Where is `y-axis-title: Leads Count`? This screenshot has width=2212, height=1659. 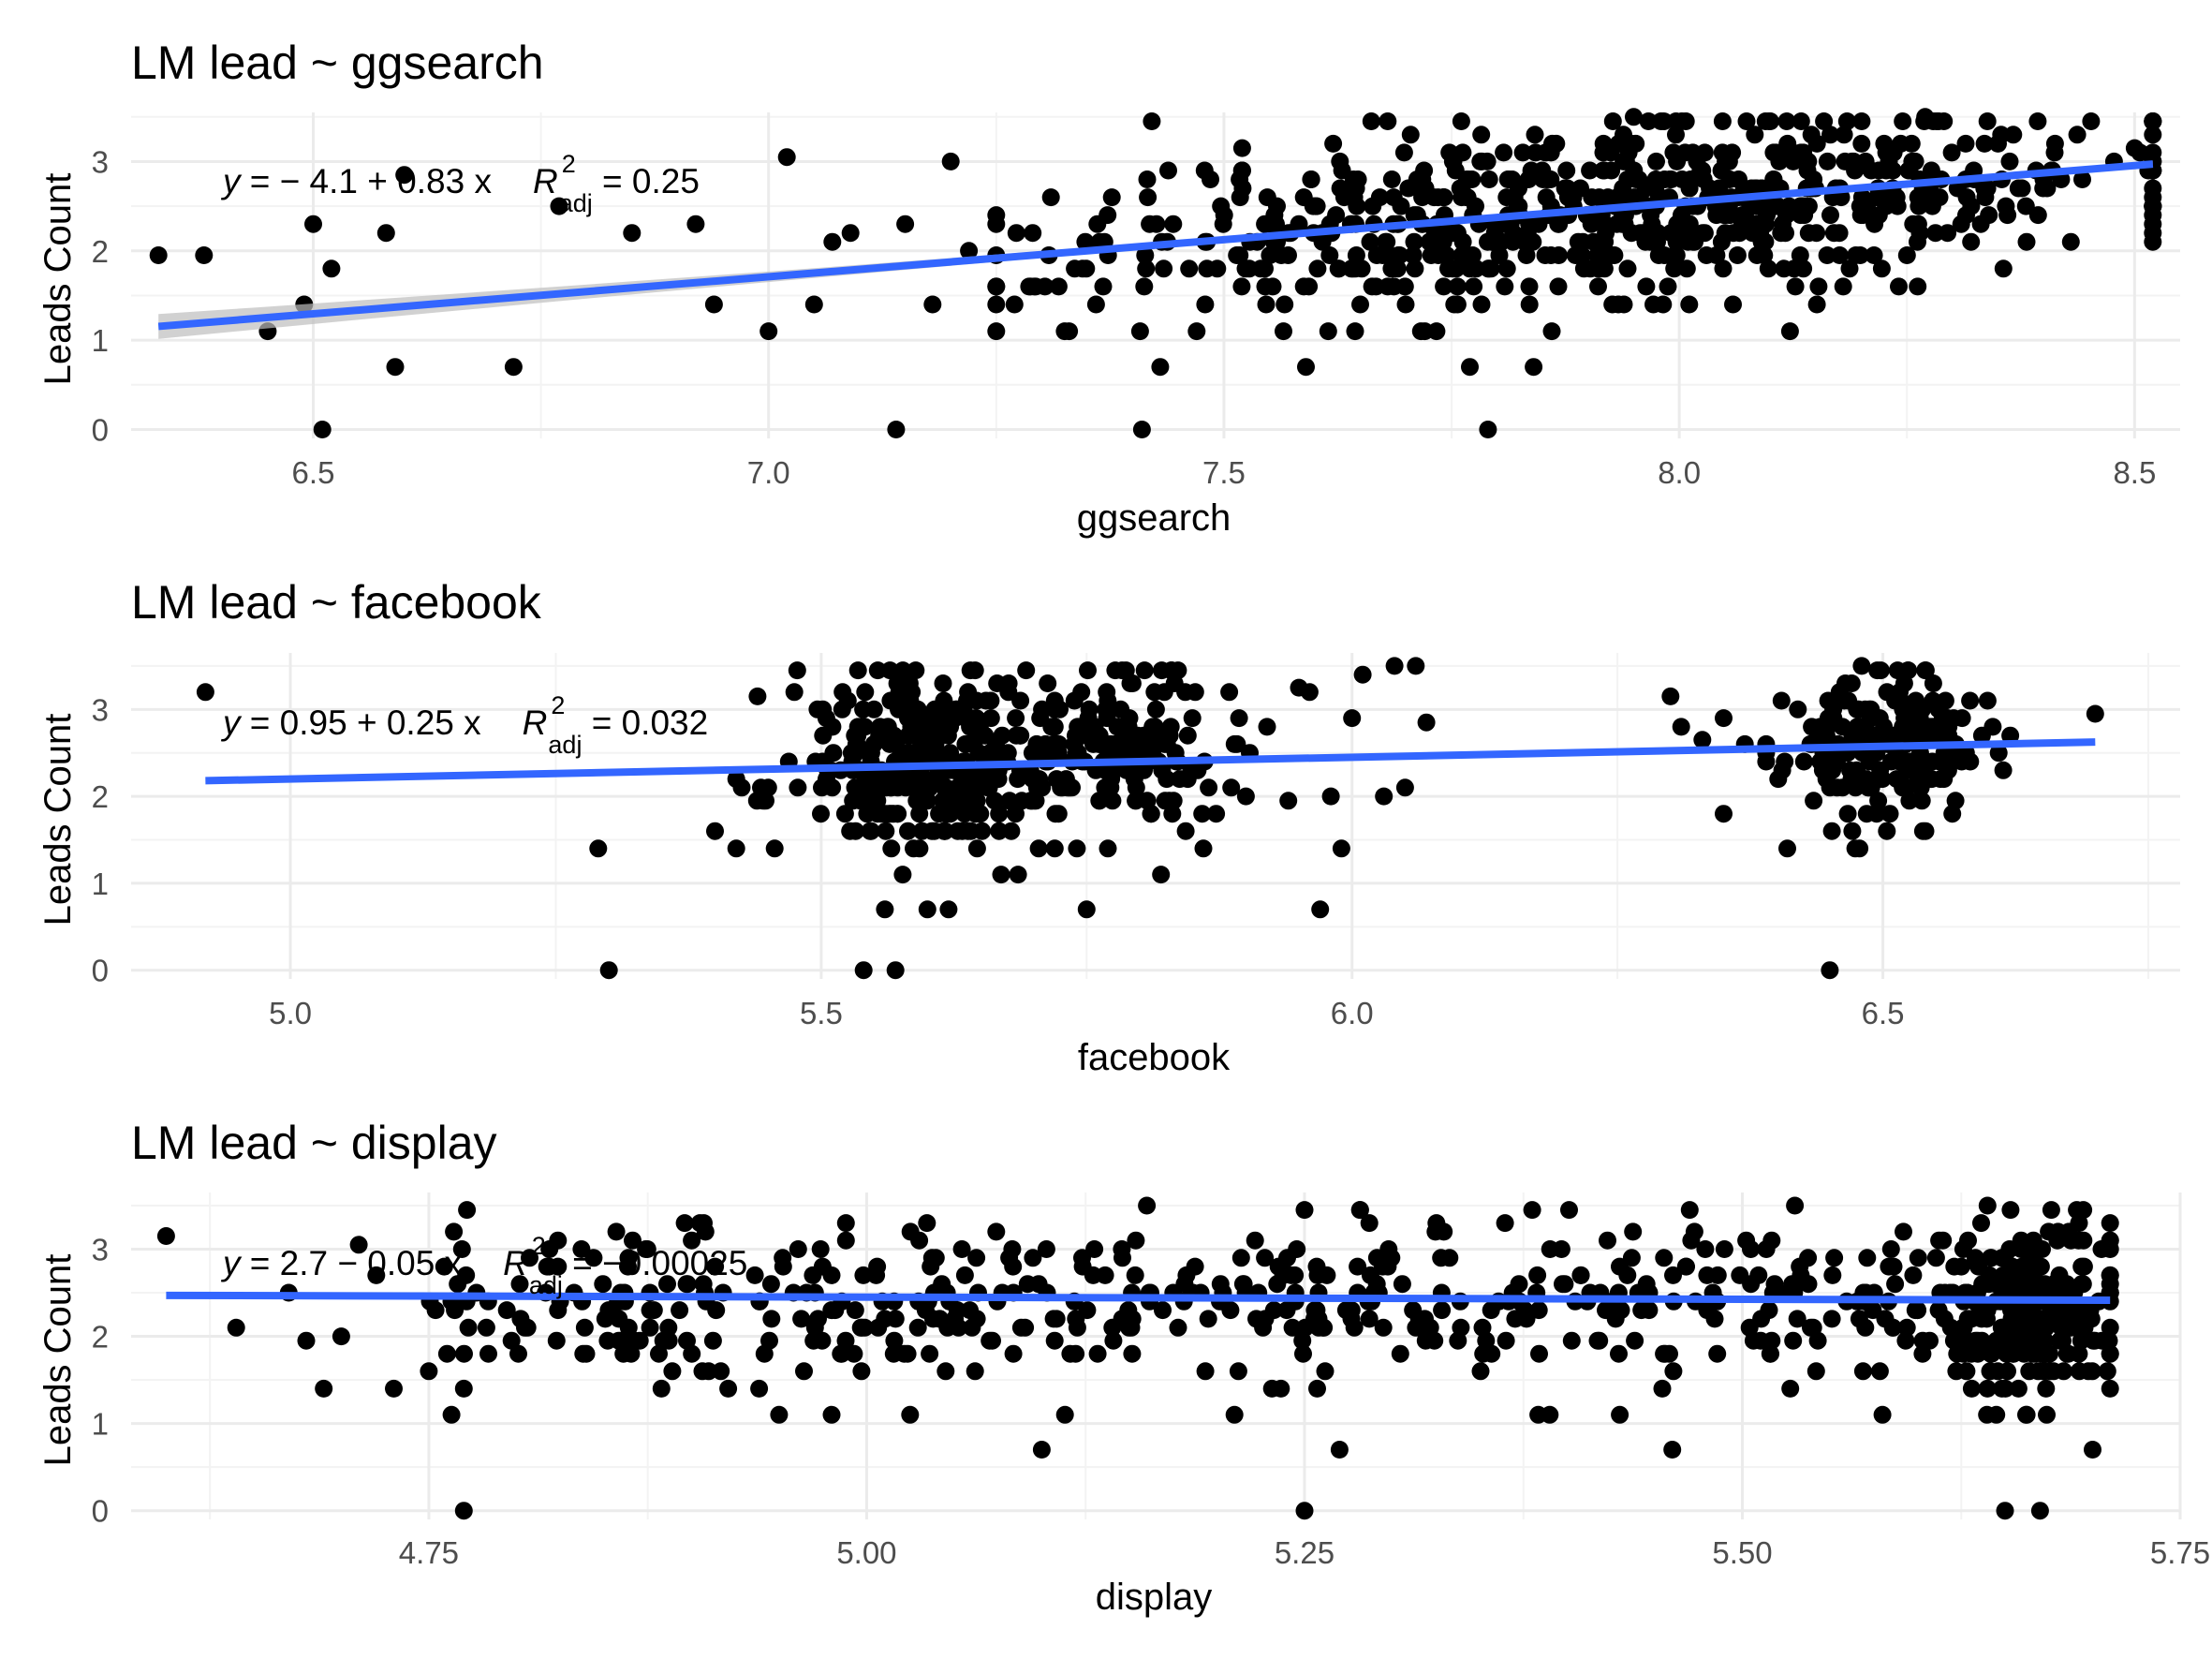
y-axis-title: Leads Count is located at coordinates (58, 279).